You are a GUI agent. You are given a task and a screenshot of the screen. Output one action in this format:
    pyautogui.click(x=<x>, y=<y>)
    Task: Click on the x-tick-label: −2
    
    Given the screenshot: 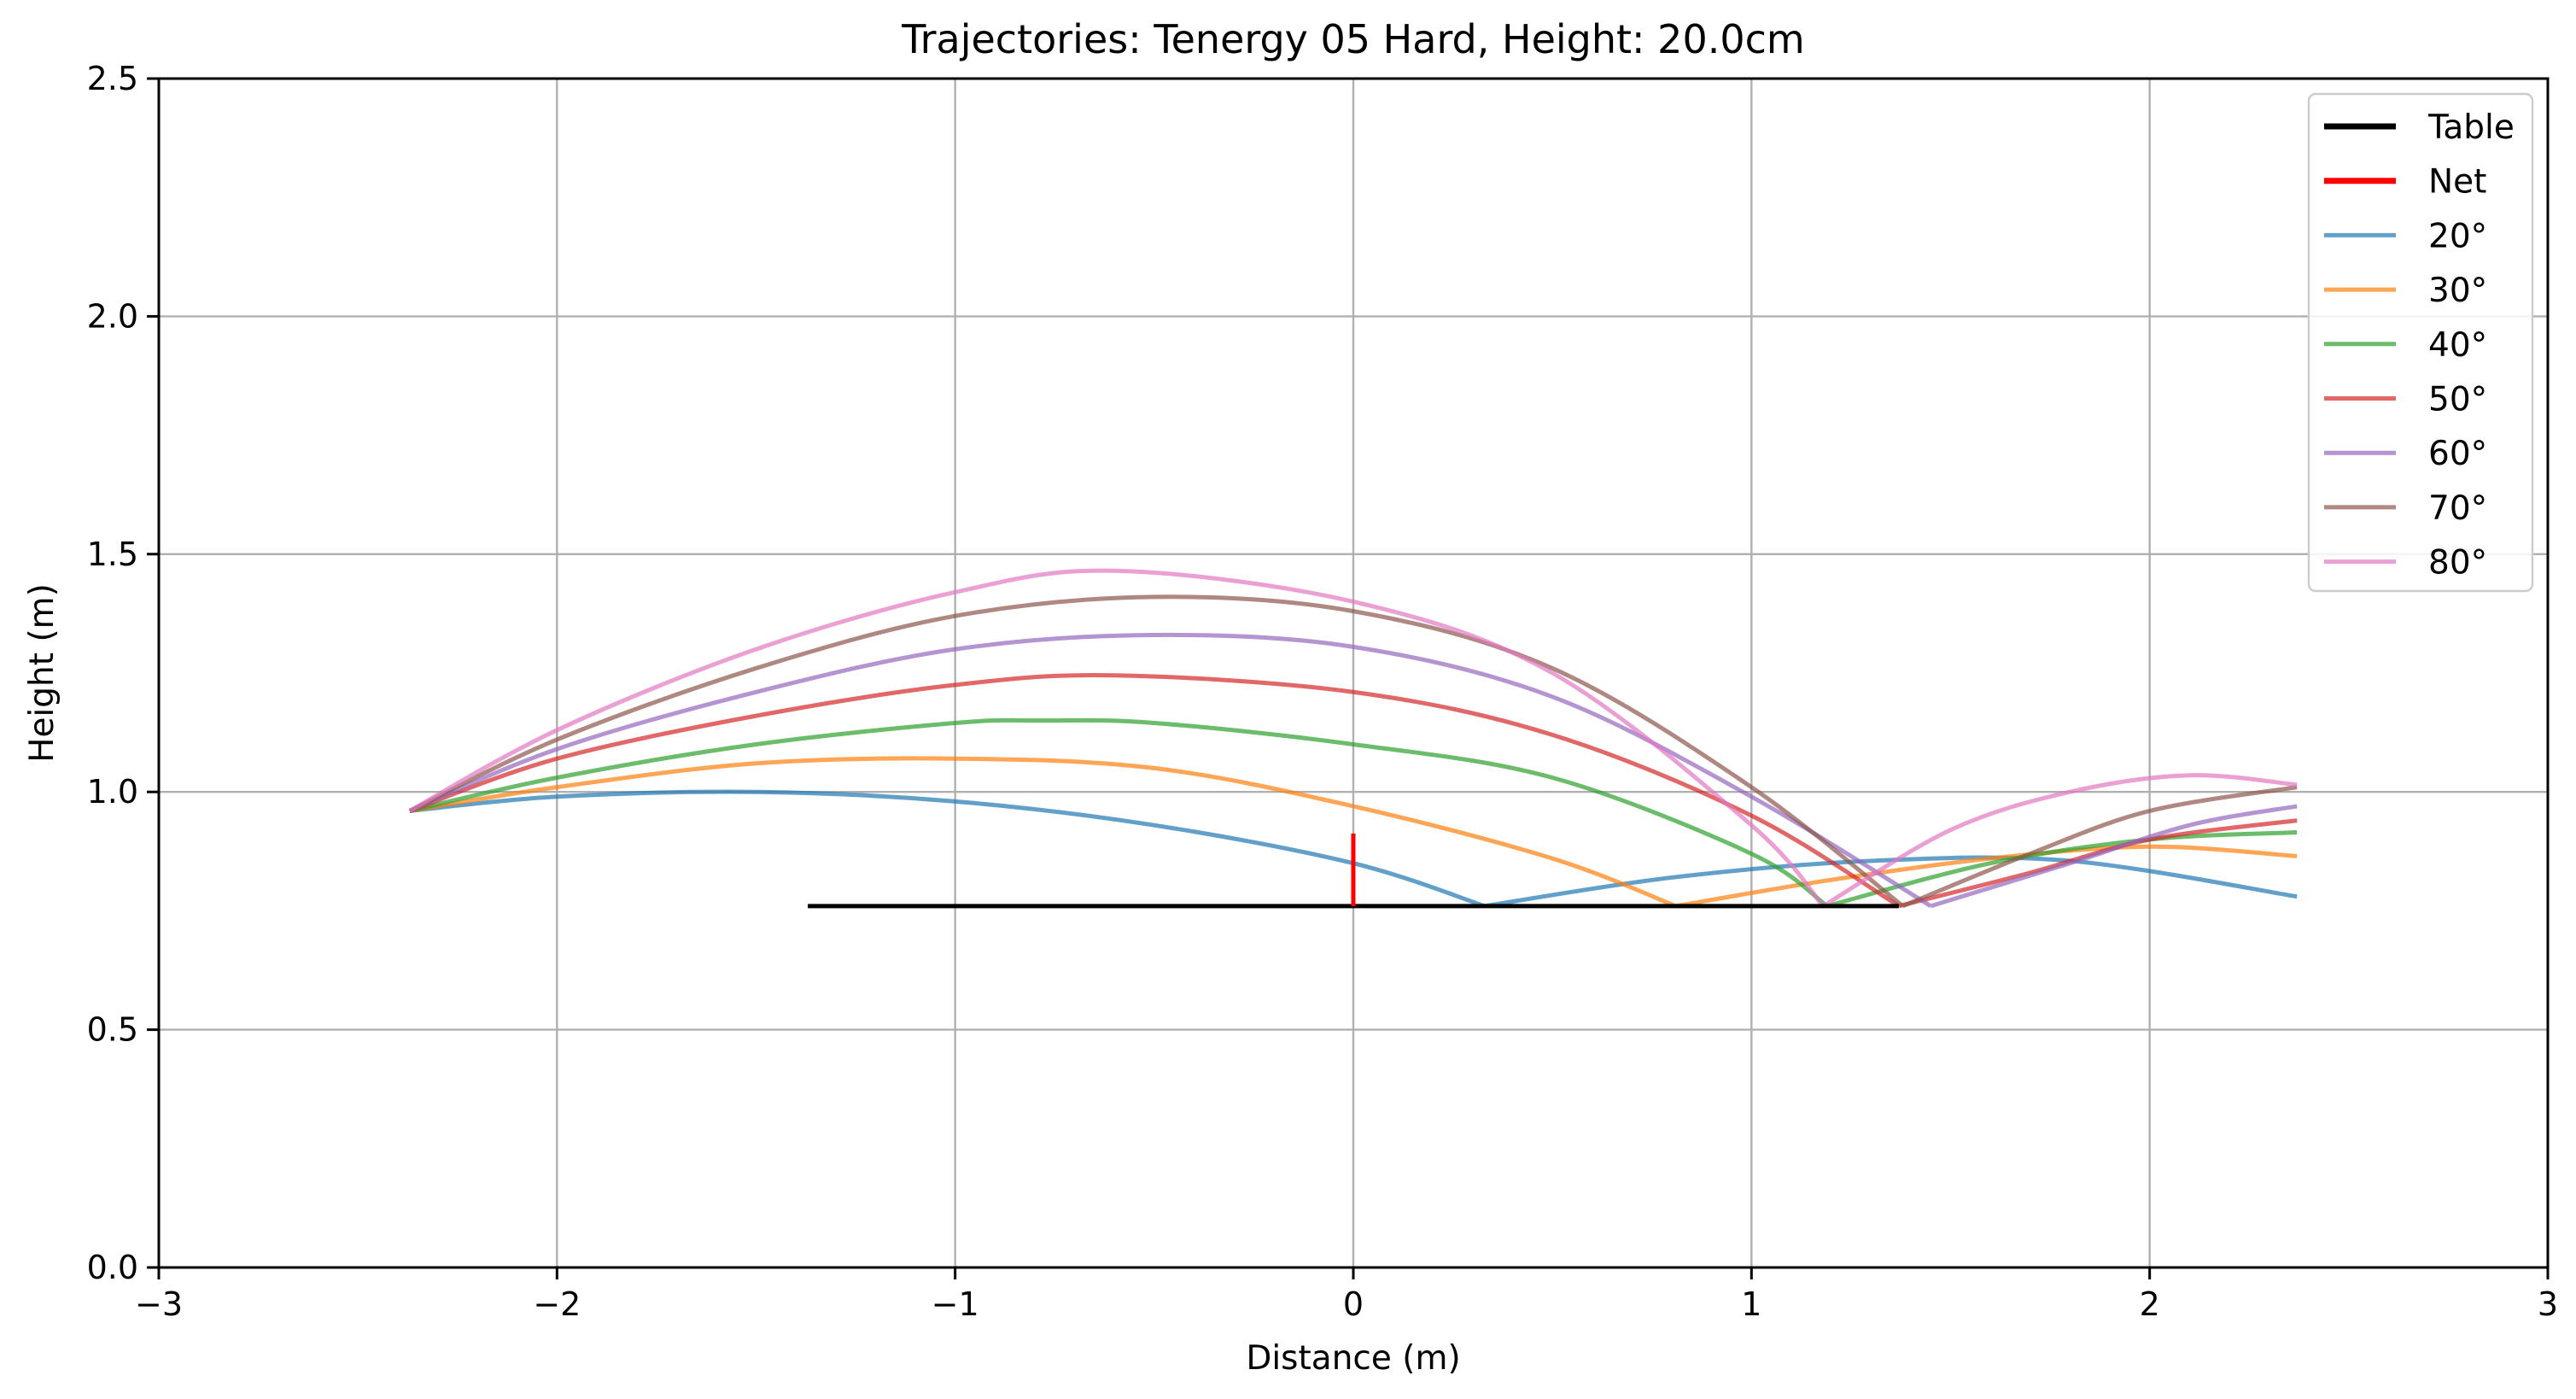 What is the action you would take?
    pyautogui.click(x=557, y=1304)
    